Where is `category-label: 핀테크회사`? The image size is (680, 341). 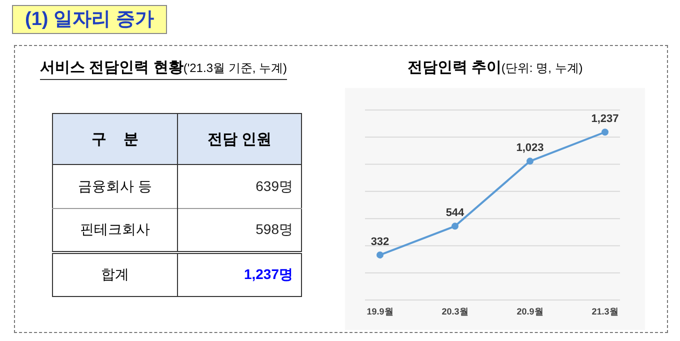 category-label: 핀테크회사 is located at coordinates (115, 230).